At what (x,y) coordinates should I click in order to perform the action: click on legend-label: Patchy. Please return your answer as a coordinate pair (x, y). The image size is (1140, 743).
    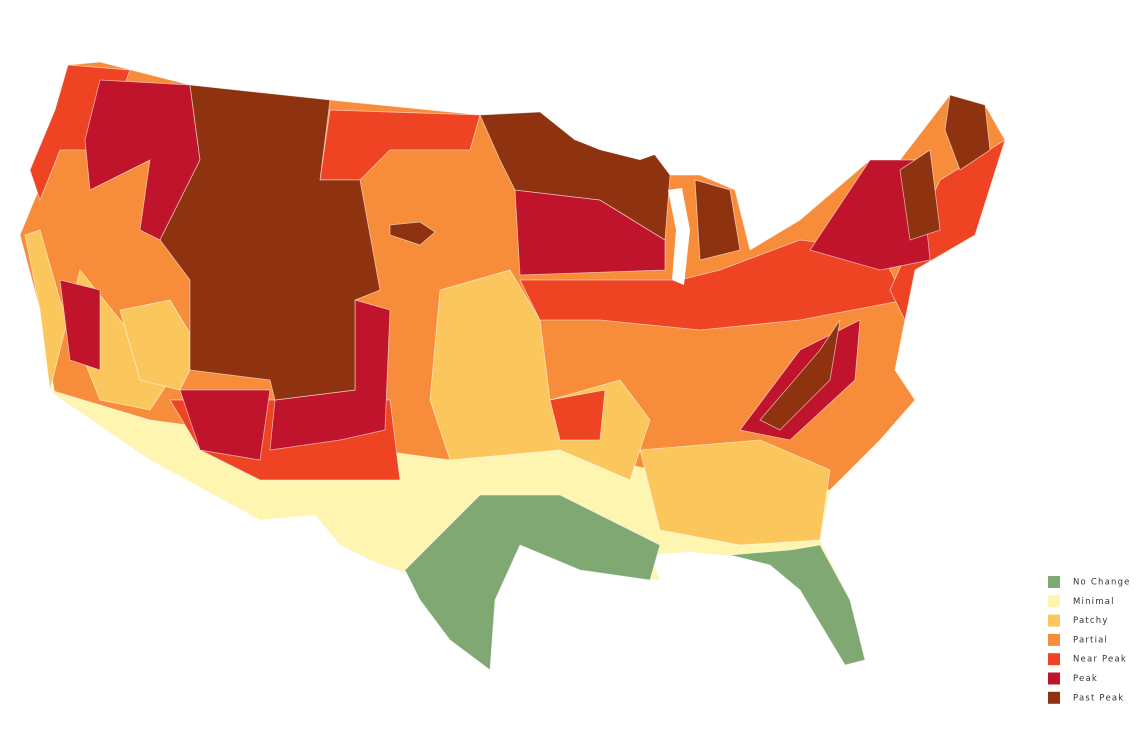
    Looking at the image, I should click on (1091, 621).